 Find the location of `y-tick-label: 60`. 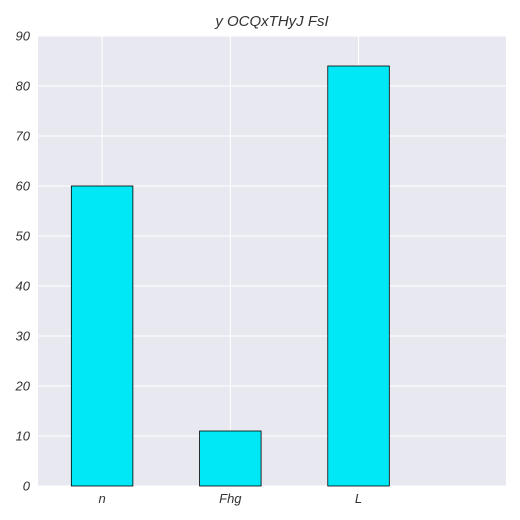

y-tick-label: 60 is located at coordinates (23, 186).